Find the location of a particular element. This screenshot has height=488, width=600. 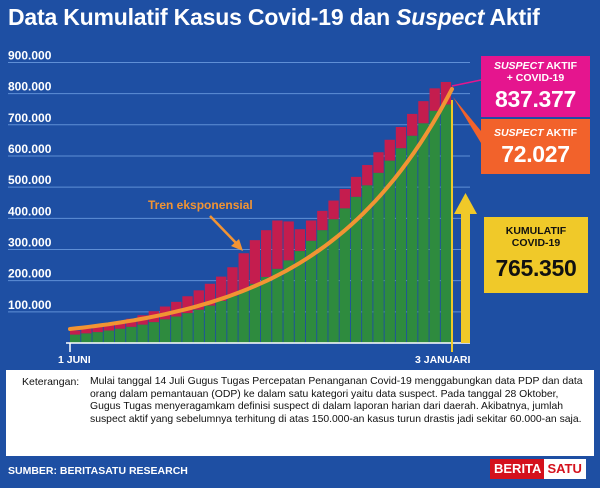

brand-part2: SATU is located at coordinates (565, 469).